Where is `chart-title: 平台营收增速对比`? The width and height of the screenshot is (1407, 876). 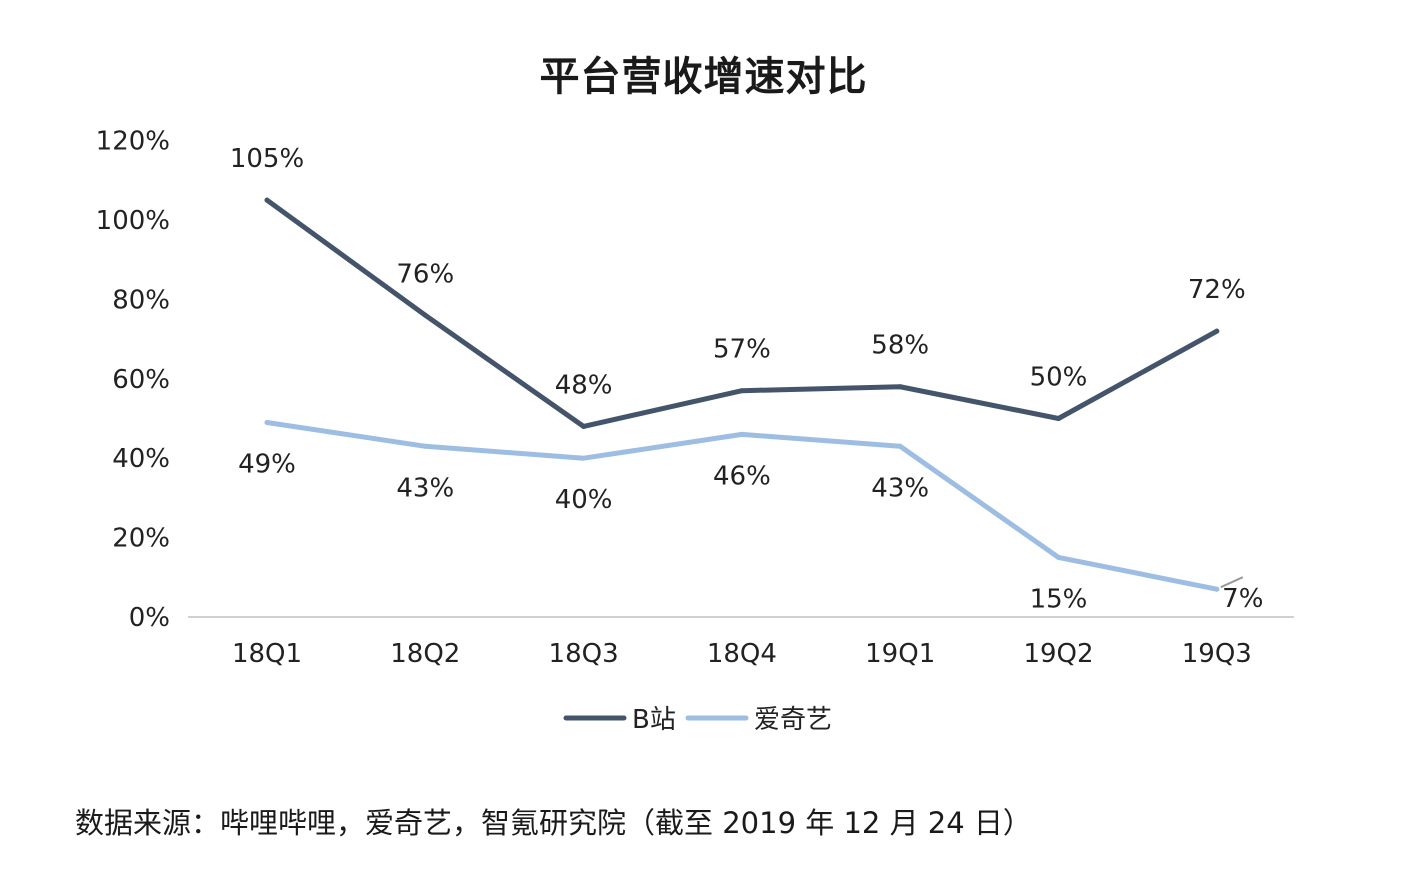 chart-title: 平台营收增速对比 is located at coordinates (703, 77).